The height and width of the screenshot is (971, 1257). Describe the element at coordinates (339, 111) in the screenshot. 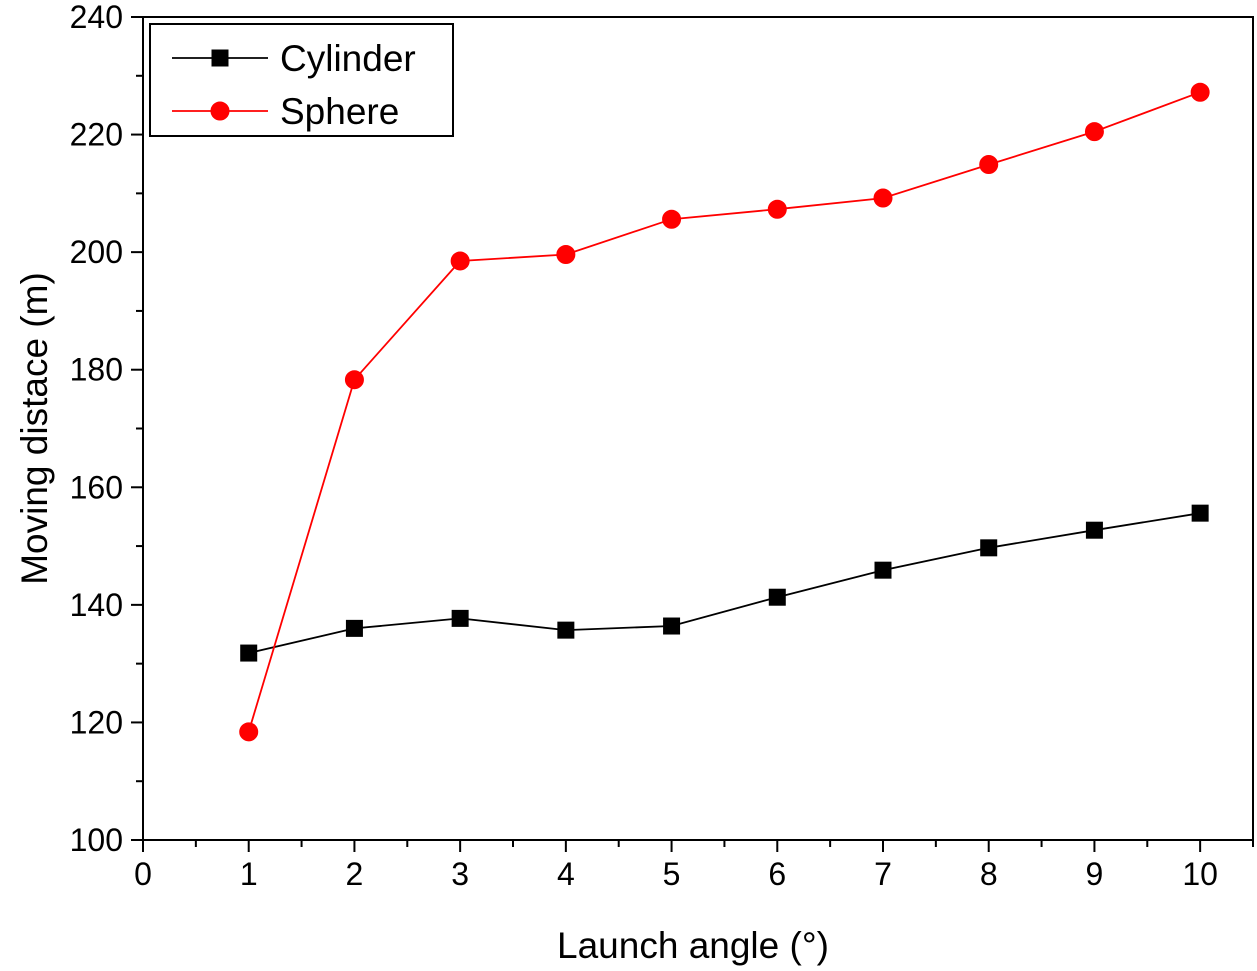

I see `legend-label-sphere: Sphere` at that location.